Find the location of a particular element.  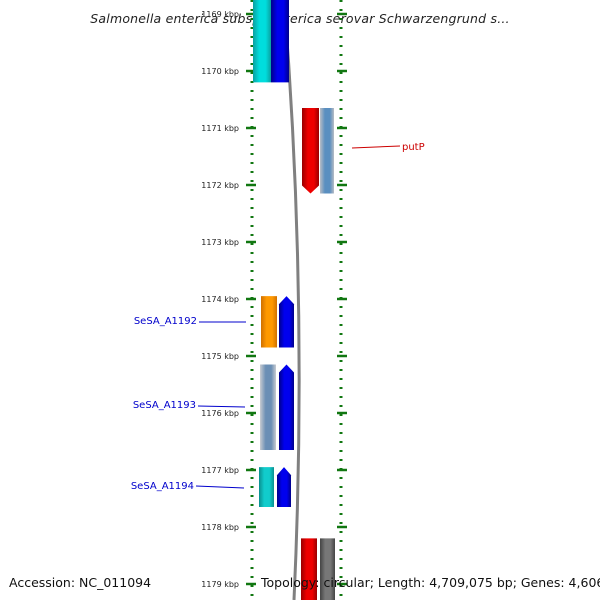

tick-label: 1179 kbp is located at coordinates (220, 584).